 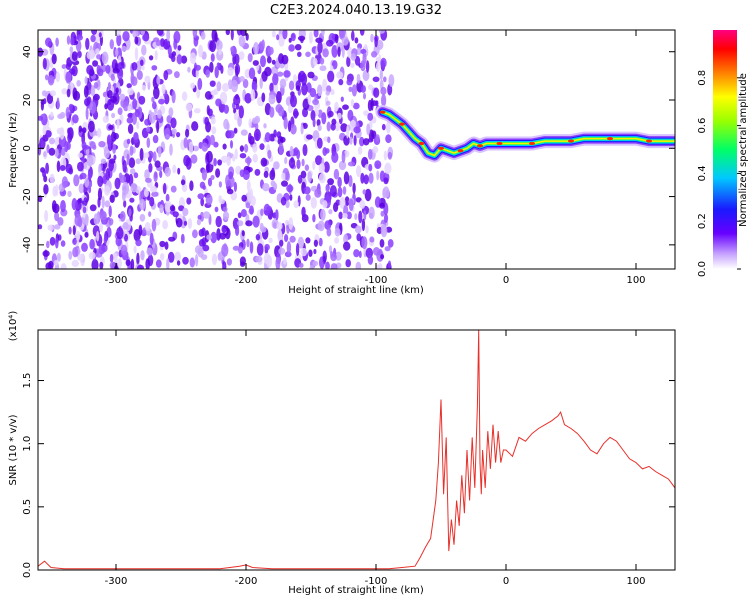 I want to click on bottom-x-axis-label: Height of straight line (km), so click(x=356, y=590).